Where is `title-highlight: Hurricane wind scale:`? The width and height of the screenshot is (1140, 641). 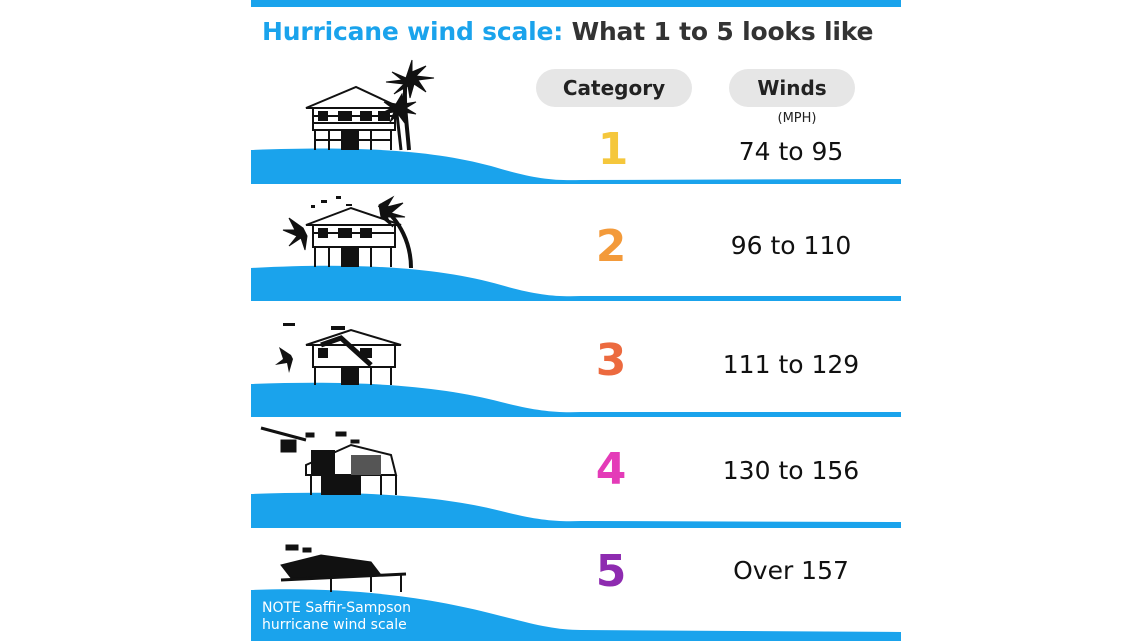 title-highlight: Hurricane wind scale: is located at coordinates (413, 31).